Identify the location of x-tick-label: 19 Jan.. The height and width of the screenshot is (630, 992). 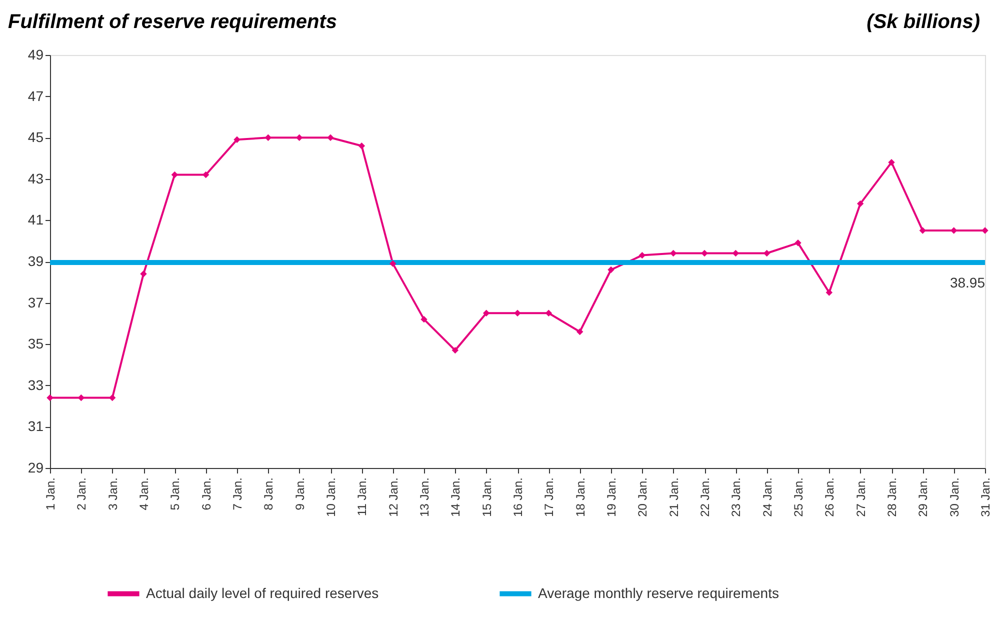
(611, 497).